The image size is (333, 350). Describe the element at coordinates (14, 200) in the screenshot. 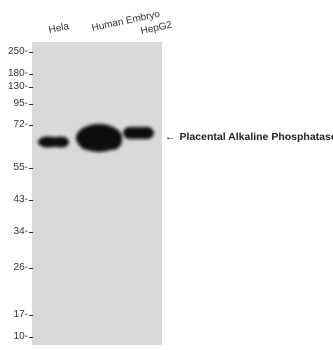

I see `marker-43: 43-` at that location.